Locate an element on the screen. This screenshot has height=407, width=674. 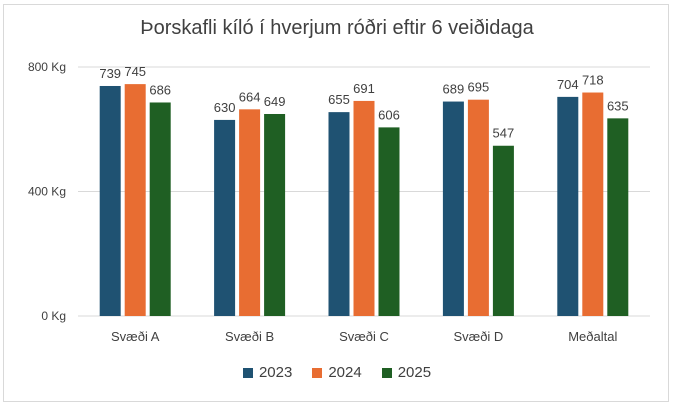
x-category-label: Svæði A is located at coordinates (135, 336).